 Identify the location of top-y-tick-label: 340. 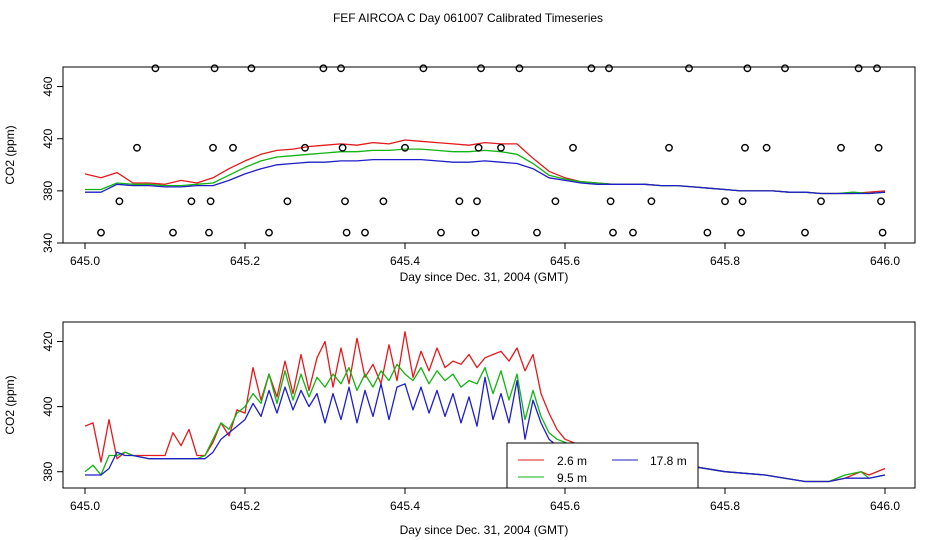
(48, 243).